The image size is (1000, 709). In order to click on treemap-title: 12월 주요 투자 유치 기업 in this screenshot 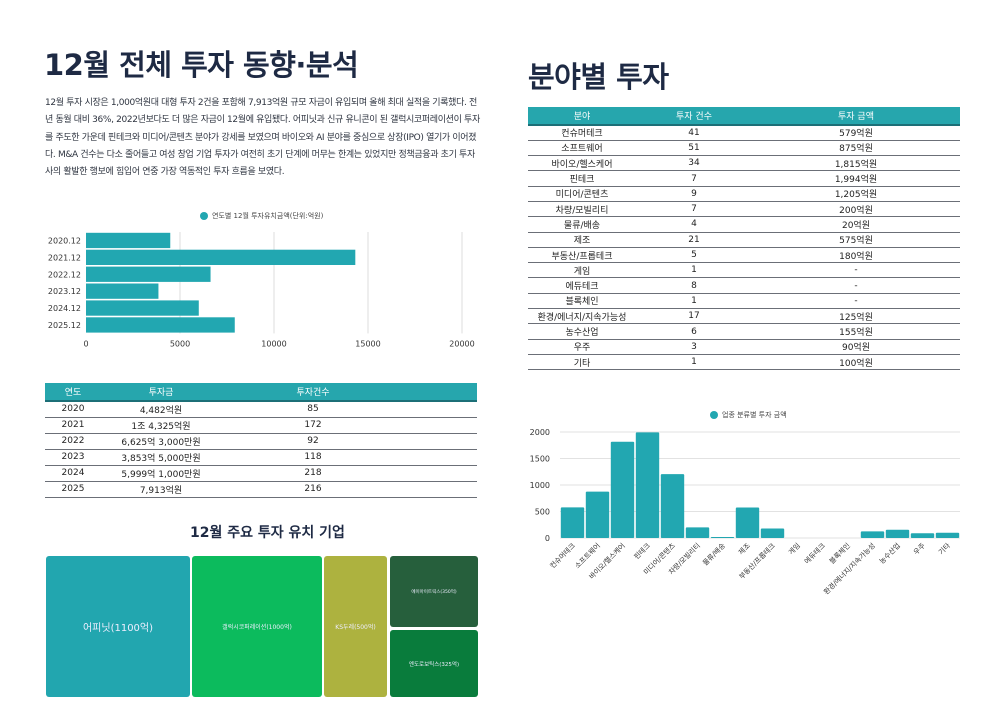, I will do `click(267, 533)`.